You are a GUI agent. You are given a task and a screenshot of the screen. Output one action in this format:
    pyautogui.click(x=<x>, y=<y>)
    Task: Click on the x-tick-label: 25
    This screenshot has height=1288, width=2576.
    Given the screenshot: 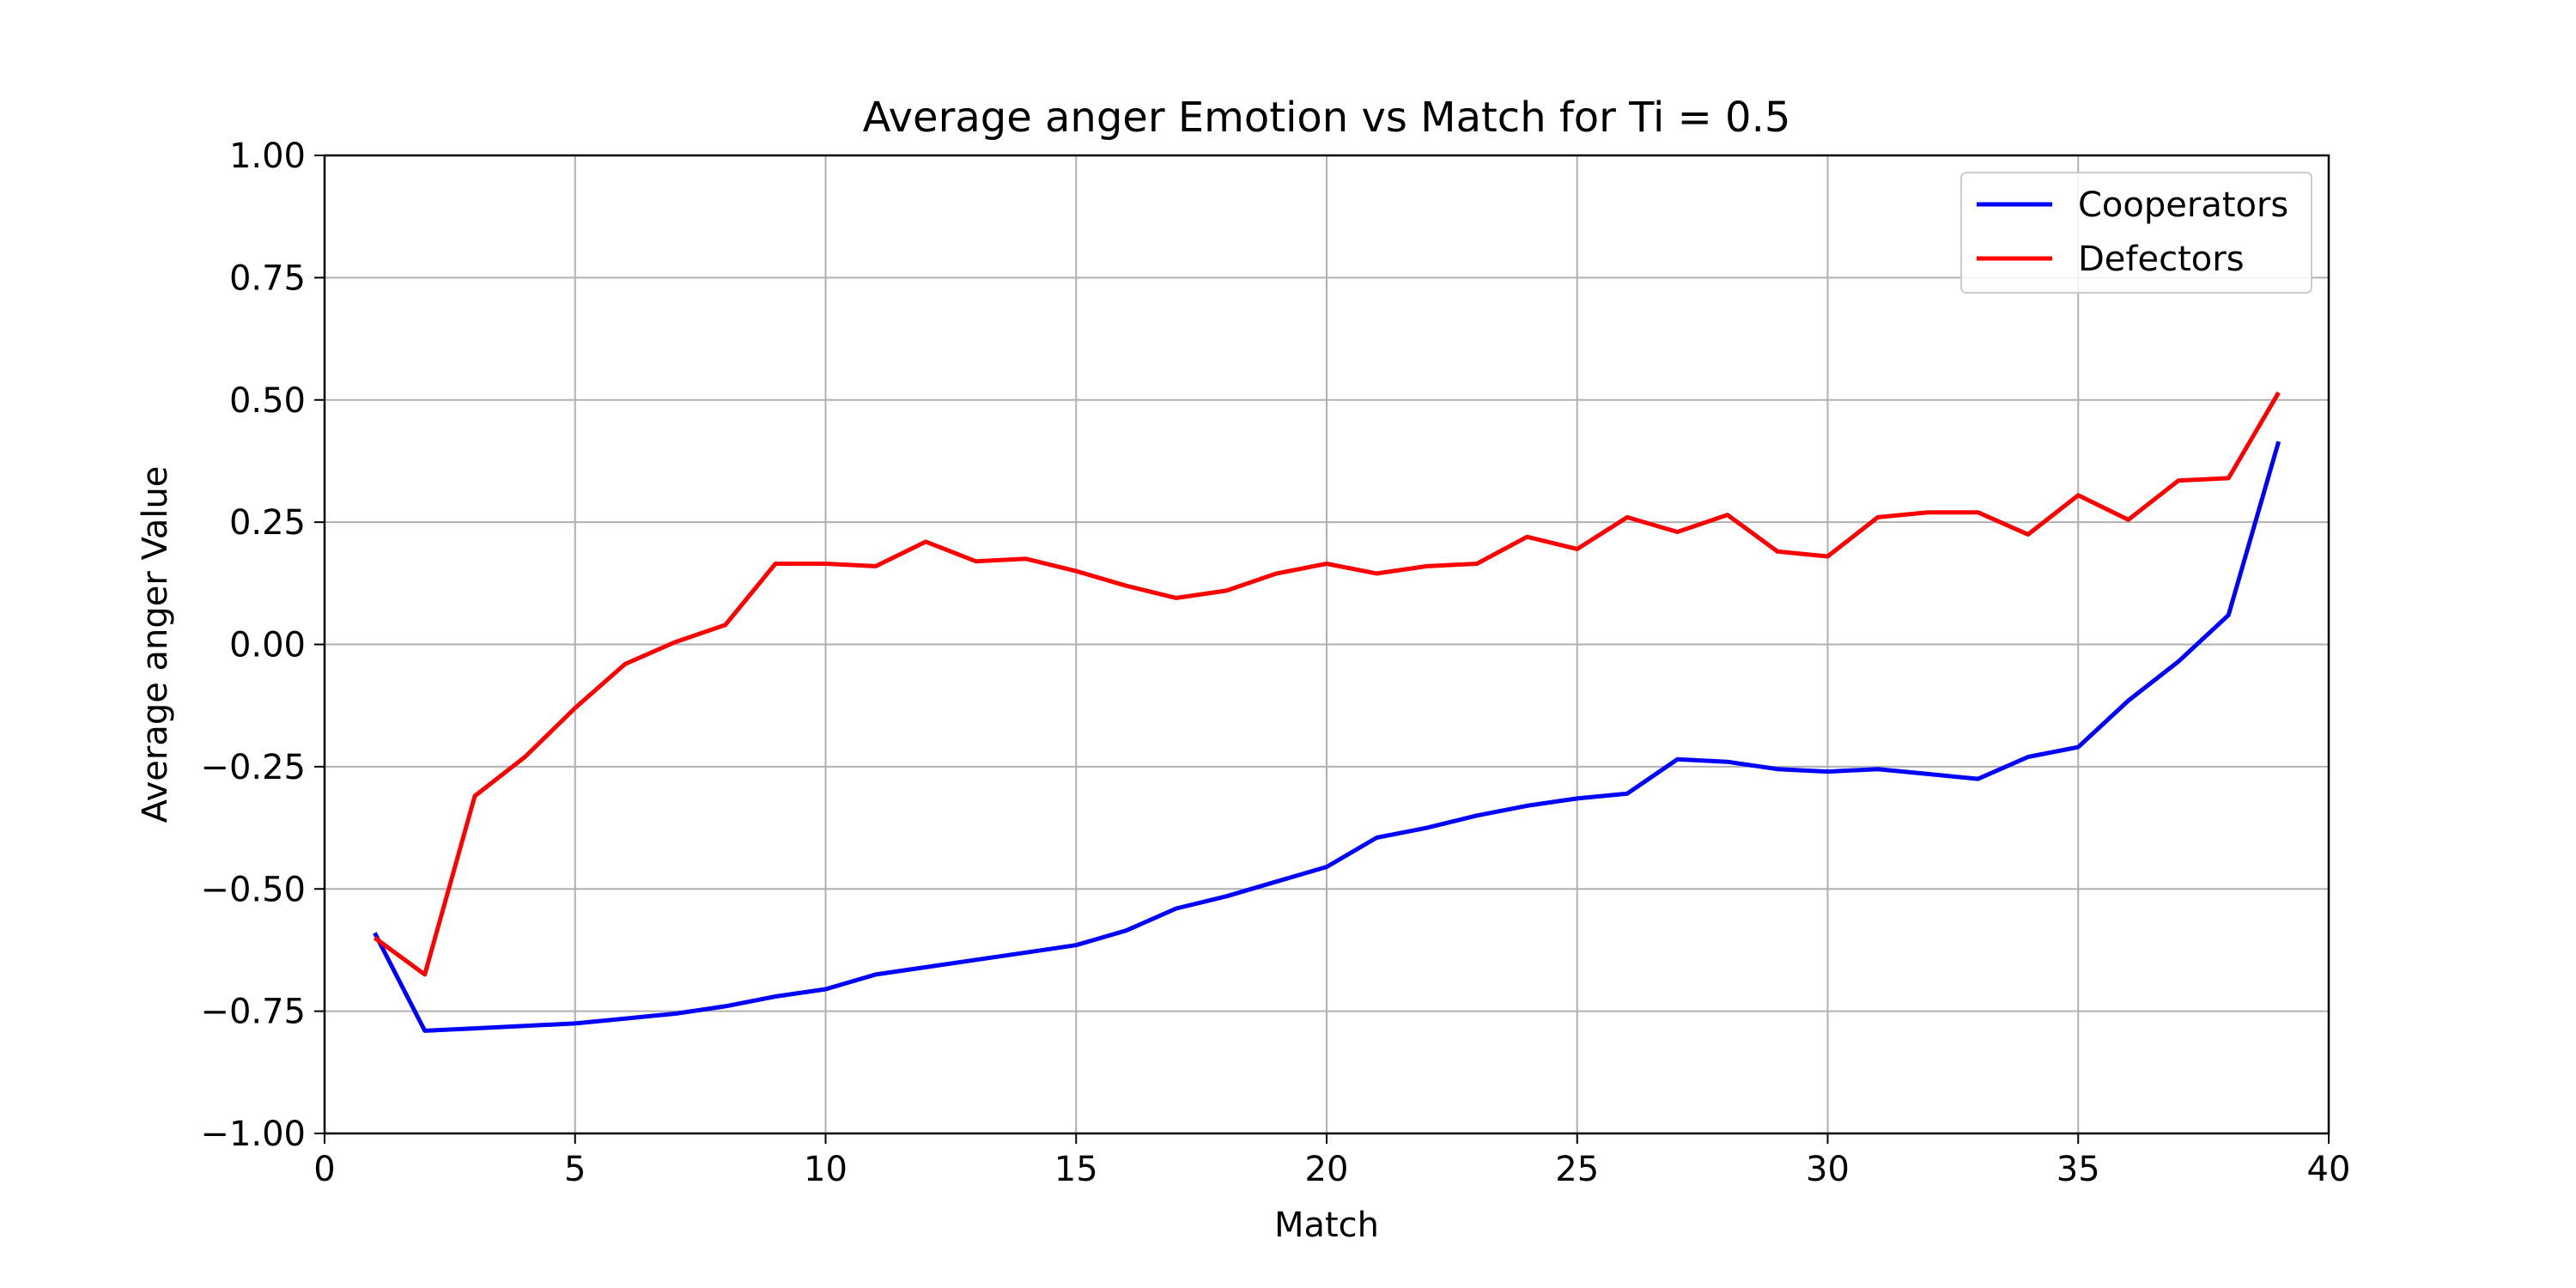 What is the action you would take?
    pyautogui.click(x=1577, y=1169)
    